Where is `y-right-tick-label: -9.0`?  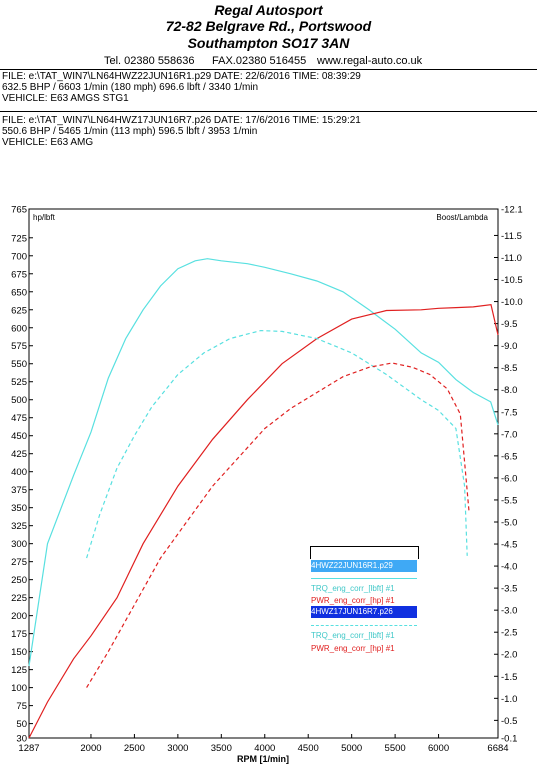 y-right-tick-label: -9.0 is located at coordinates (509, 346).